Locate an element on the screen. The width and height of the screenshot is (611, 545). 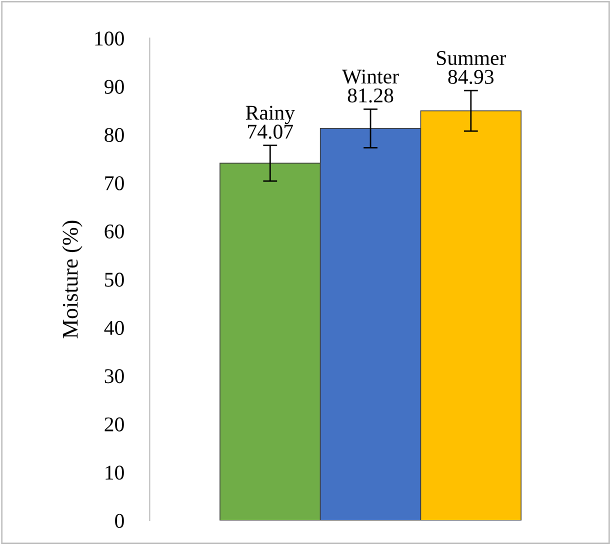
y-tick-label: 50 is located at coordinates (114, 279).